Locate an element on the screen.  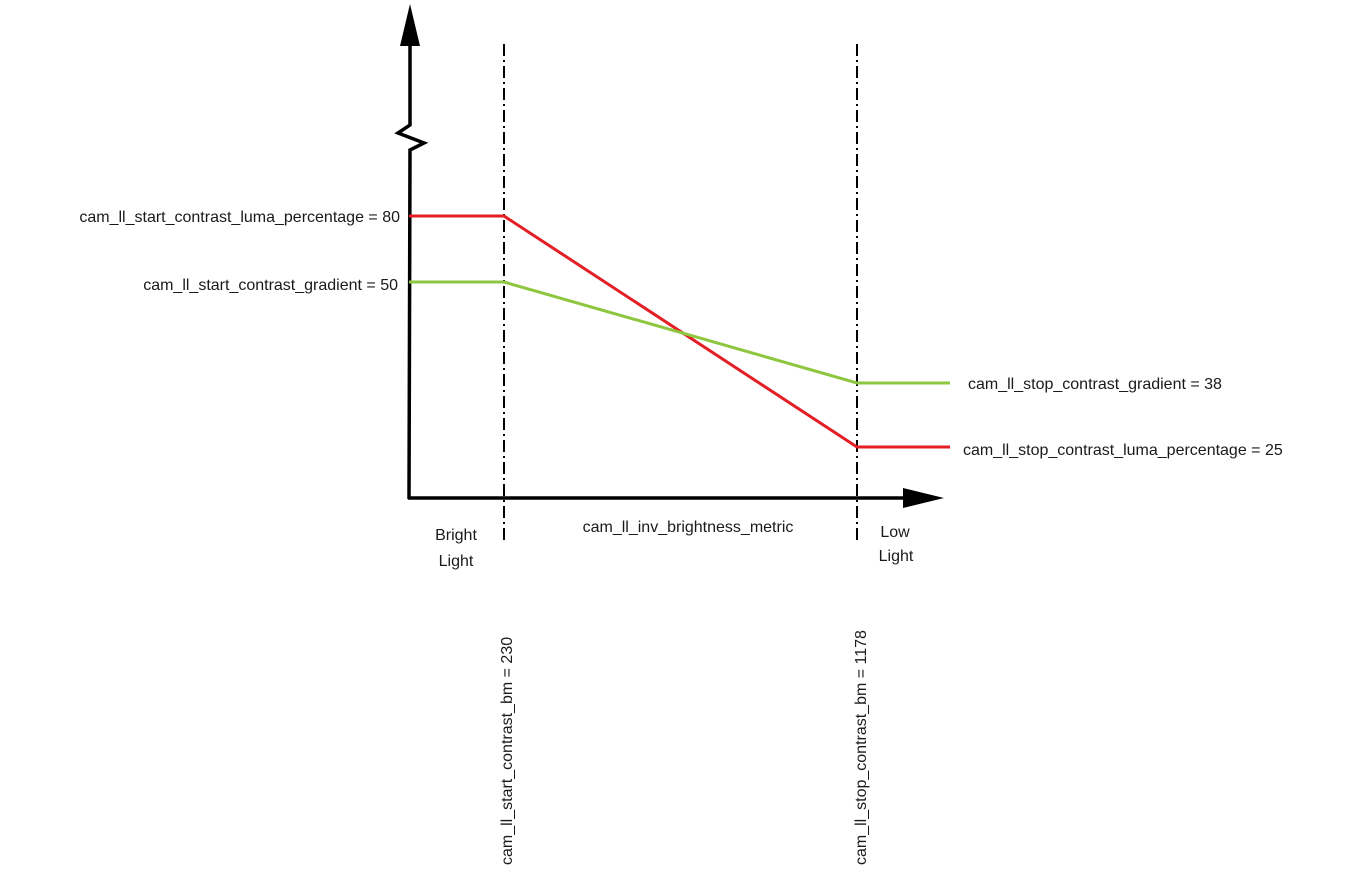
start-gradient-label: cam_ll_start_contrast_gradient = 50 is located at coordinates (270, 285).